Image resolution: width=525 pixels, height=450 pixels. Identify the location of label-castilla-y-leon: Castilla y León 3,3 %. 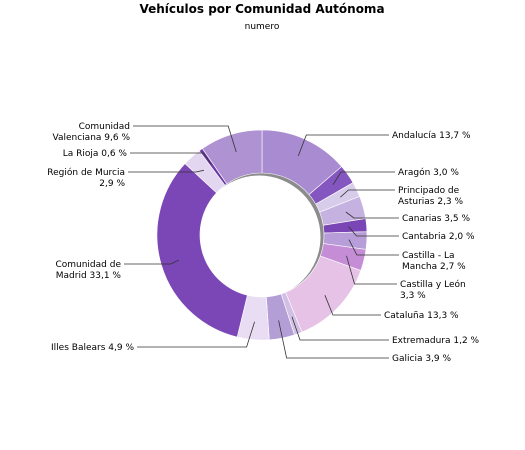
(433, 290).